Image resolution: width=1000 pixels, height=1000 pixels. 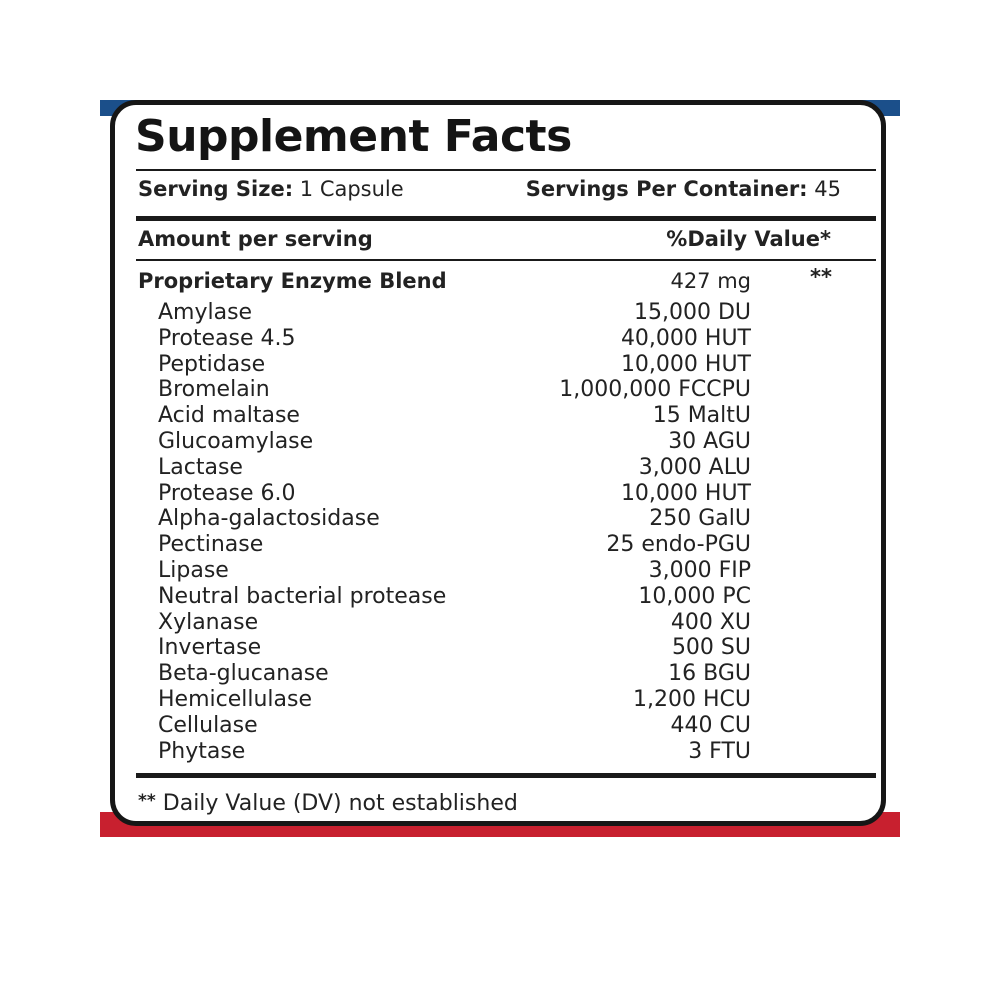 What do you see at coordinates (692, 699) in the screenshot?
I see `ingredient-amount: 1,200 HCU` at bounding box center [692, 699].